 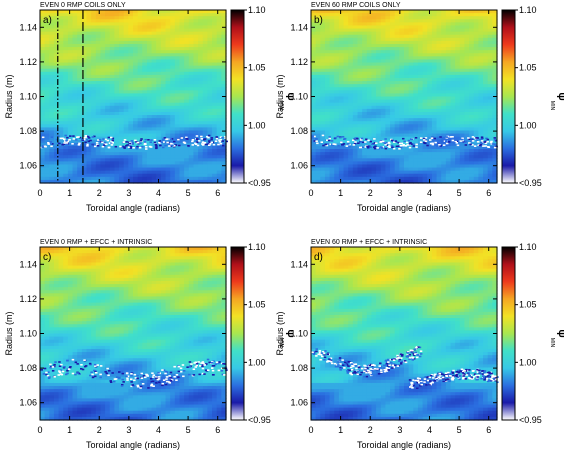 I want to click on panel-letter: c), so click(x=47, y=257).